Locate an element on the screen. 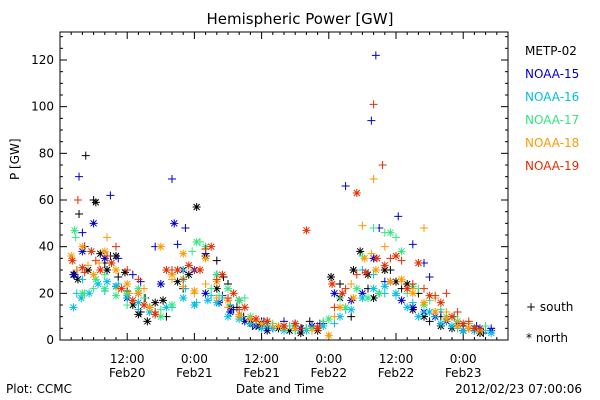 This screenshot has height=400, width=600. y-axis-label: P [GW] is located at coordinates (15, 159).